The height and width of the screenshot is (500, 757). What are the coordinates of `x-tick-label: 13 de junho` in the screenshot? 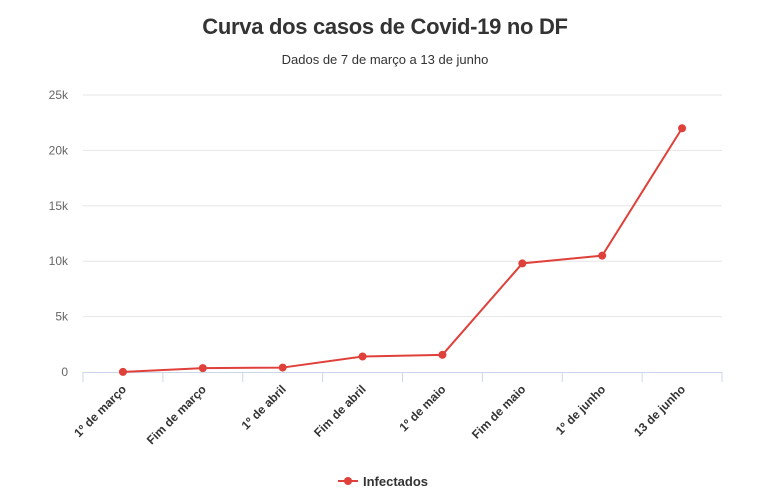 It's located at (659, 410).